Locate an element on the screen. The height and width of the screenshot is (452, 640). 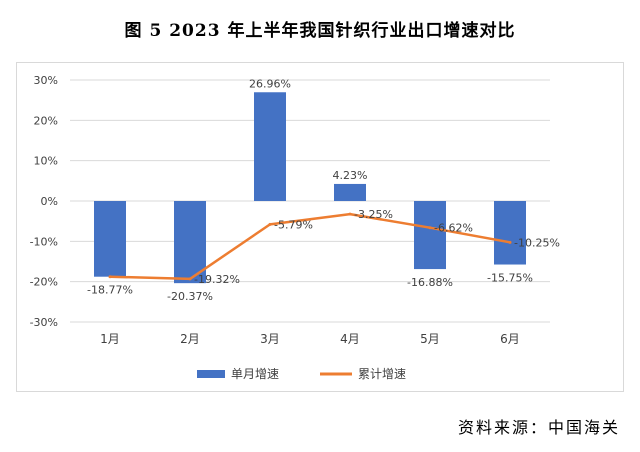
line-data-label: -5.79% is located at coordinates (293, 224).